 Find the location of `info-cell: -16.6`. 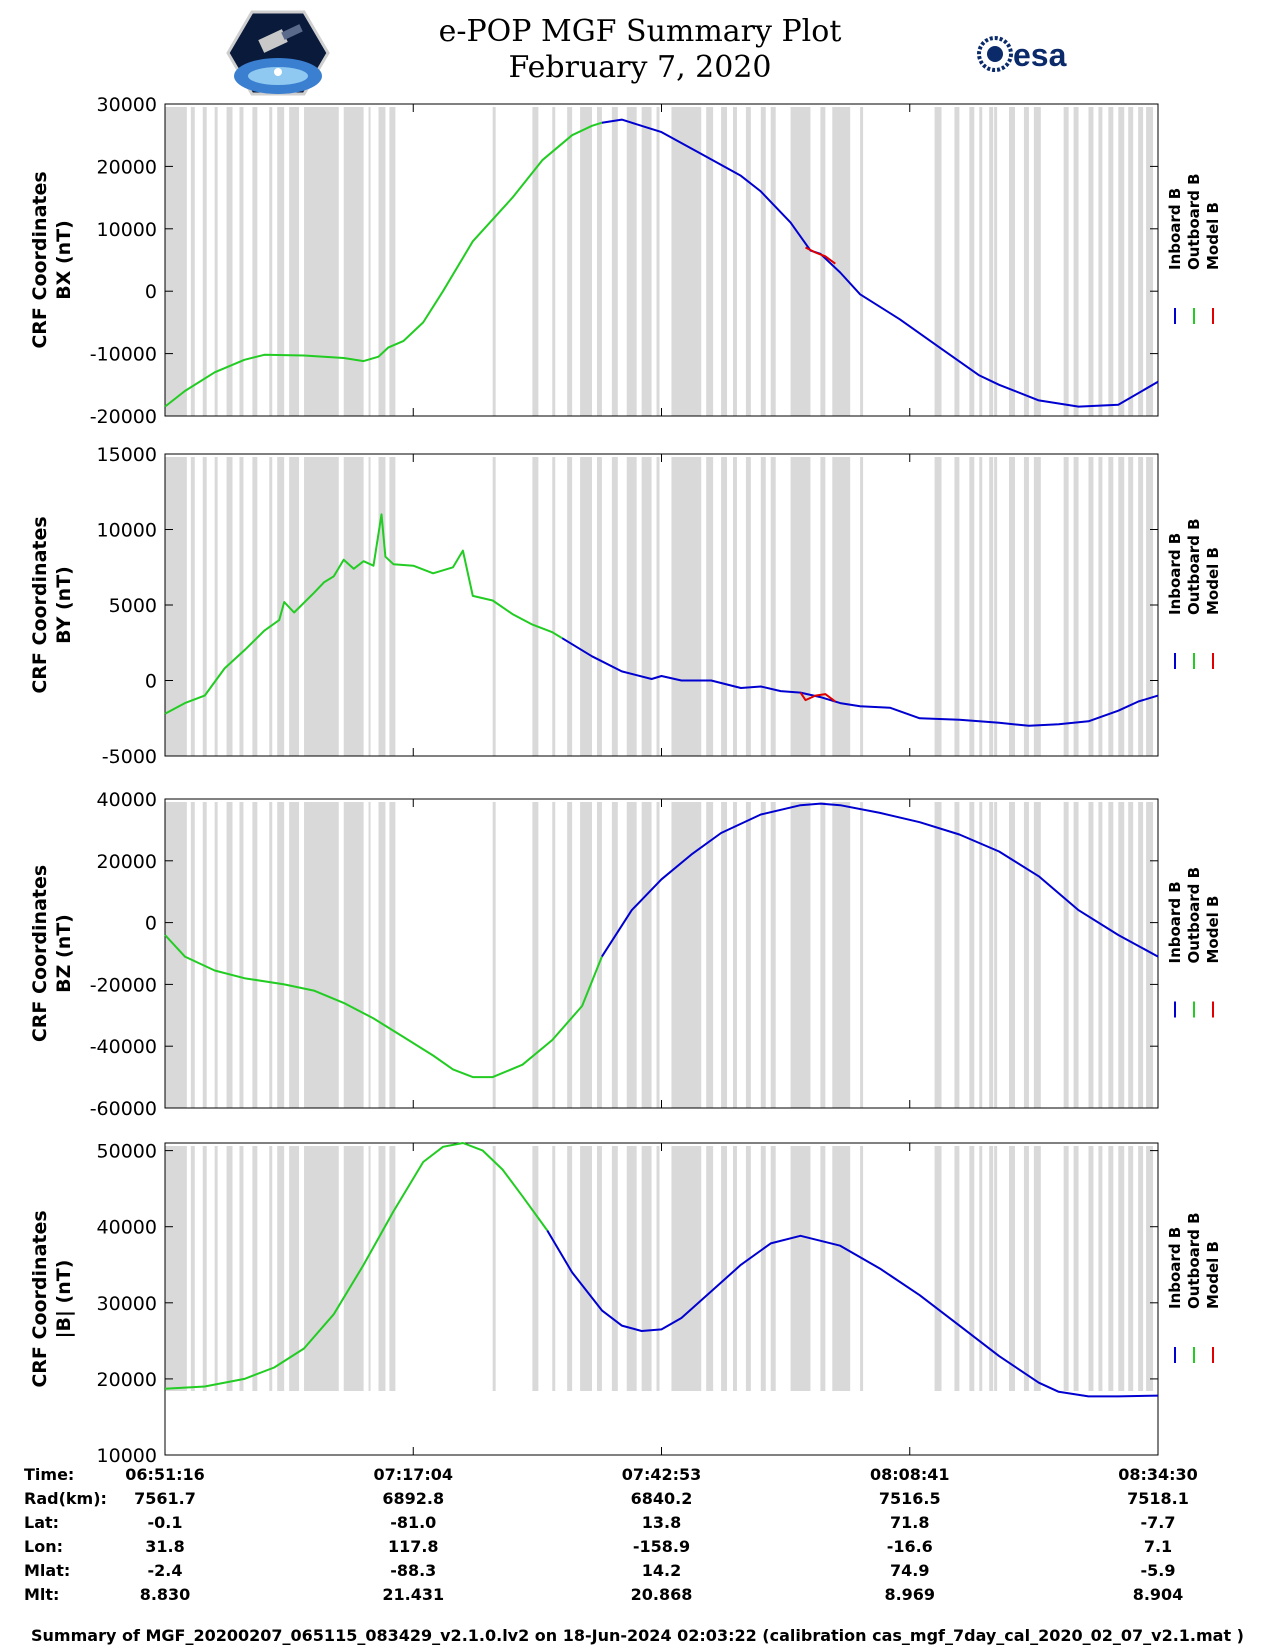

info-cell: -16.6 is located at coordinates (909, 1546).